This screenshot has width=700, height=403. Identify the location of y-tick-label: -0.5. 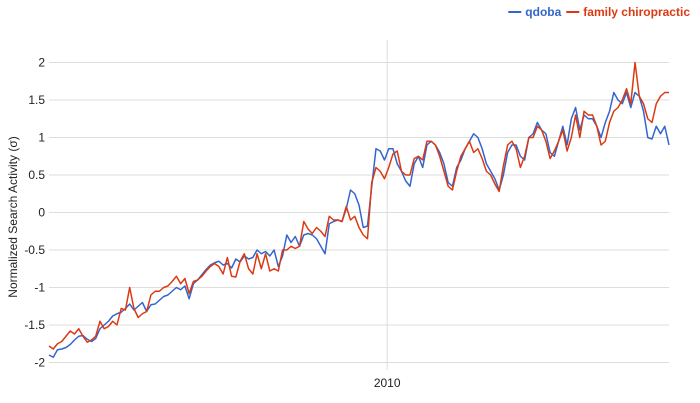
(34, 250).